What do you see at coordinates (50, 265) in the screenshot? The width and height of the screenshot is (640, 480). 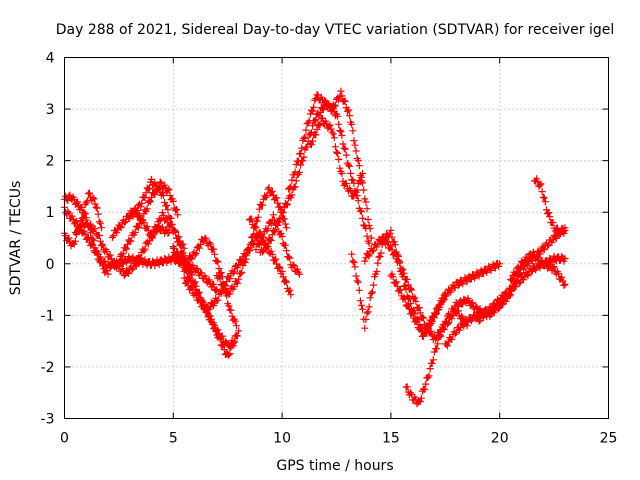 I see `y-tick-label: 0` at bounding box center [50, 265].